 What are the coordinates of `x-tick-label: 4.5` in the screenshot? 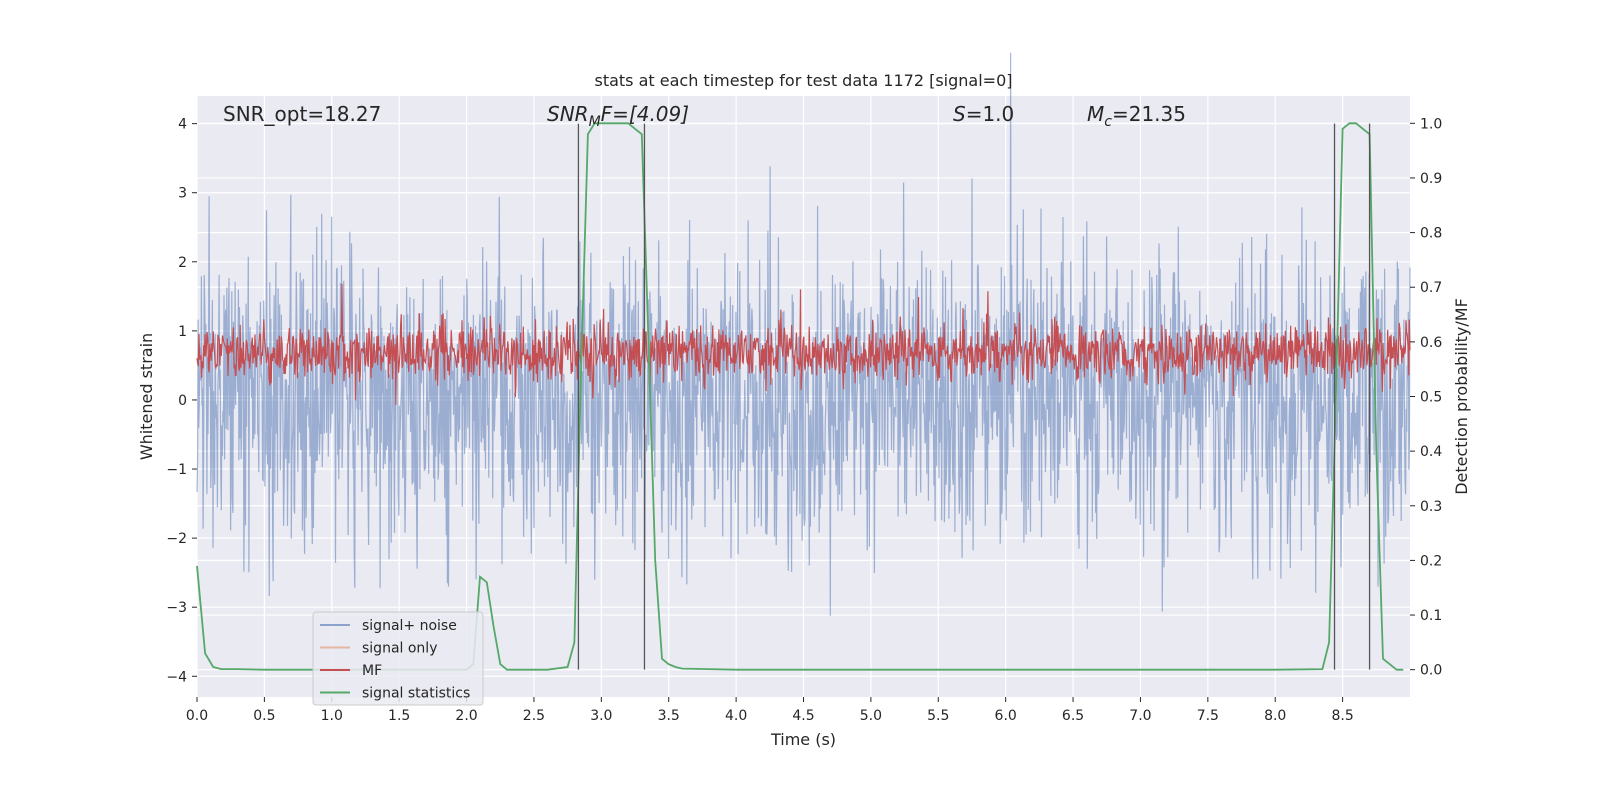 It's located at (803, 716).